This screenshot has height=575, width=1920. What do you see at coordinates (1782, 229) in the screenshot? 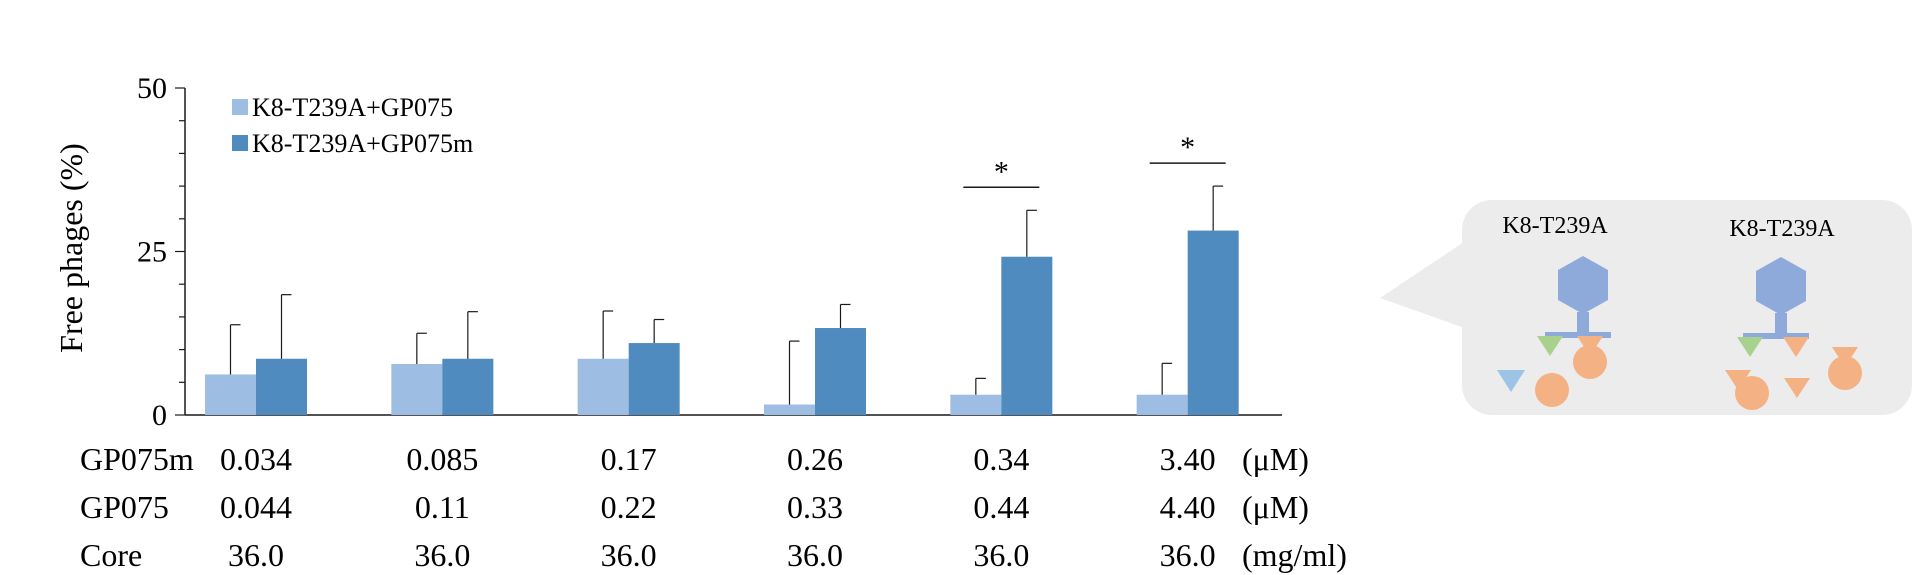
I see `diagram-label-right: K8-T239A` at bounding box center [1782, 229].